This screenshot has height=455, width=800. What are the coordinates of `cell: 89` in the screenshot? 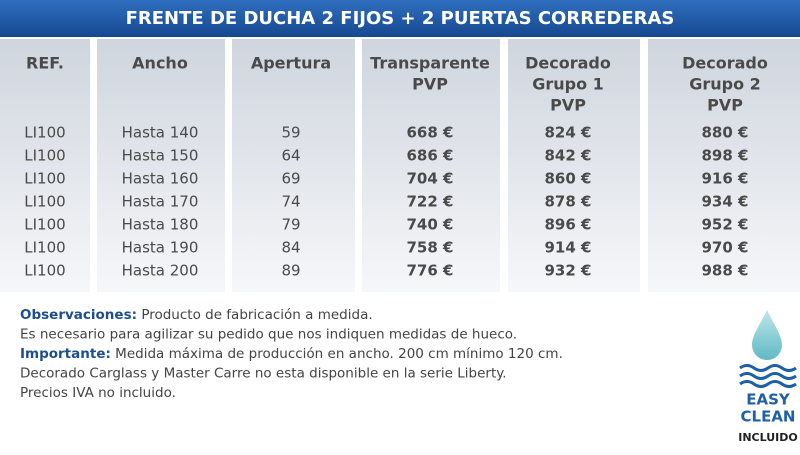 It's located at (290, 271).